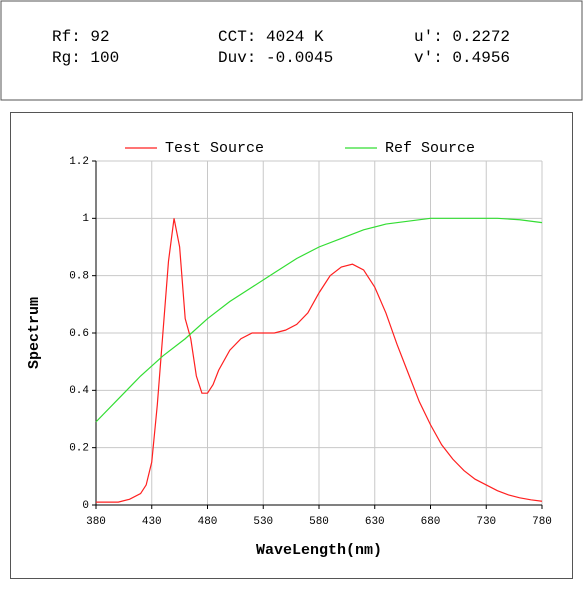  I want to click on metric-value: 0.4956, so click(481, 58).